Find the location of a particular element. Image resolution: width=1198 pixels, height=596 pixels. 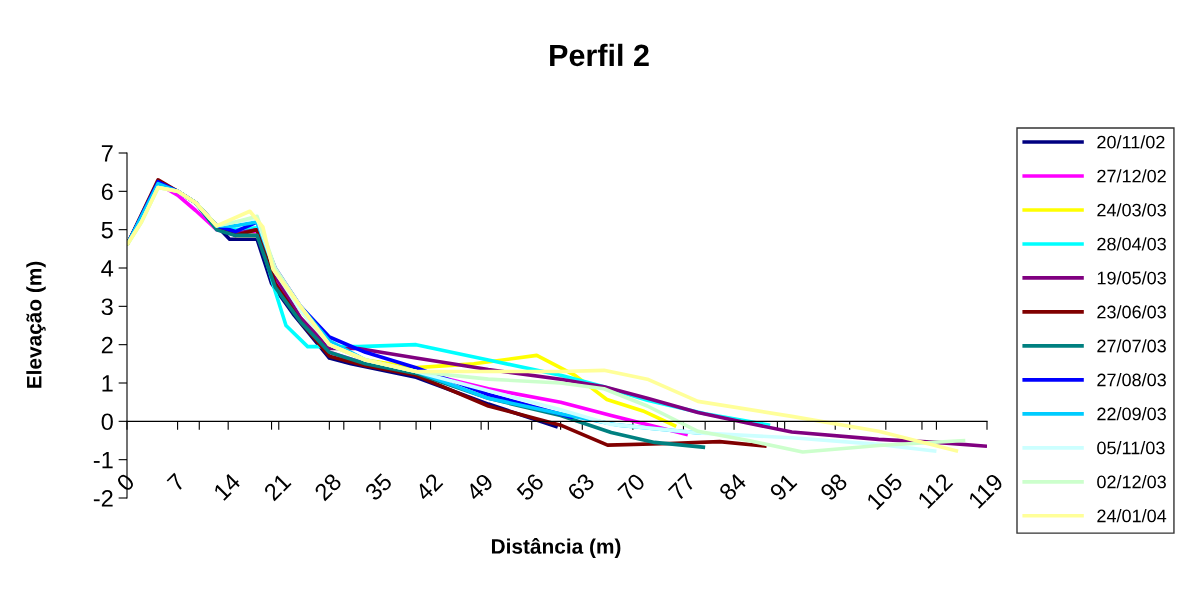

x-tick-label: 119 is located at coordinates (985, 490).